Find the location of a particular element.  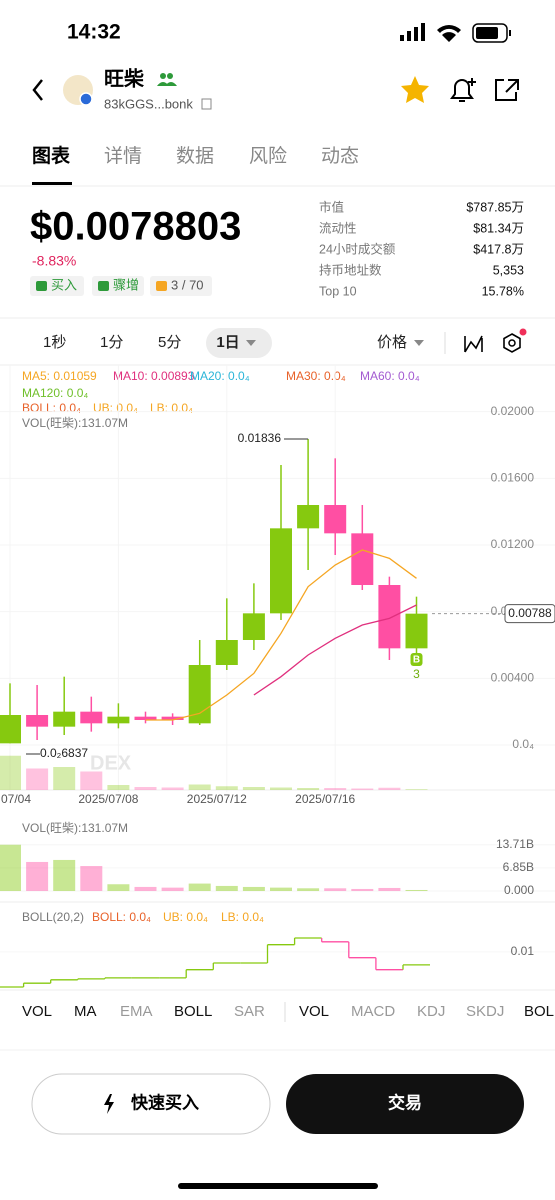

home-indicator is located at coordinates (278, 1186).